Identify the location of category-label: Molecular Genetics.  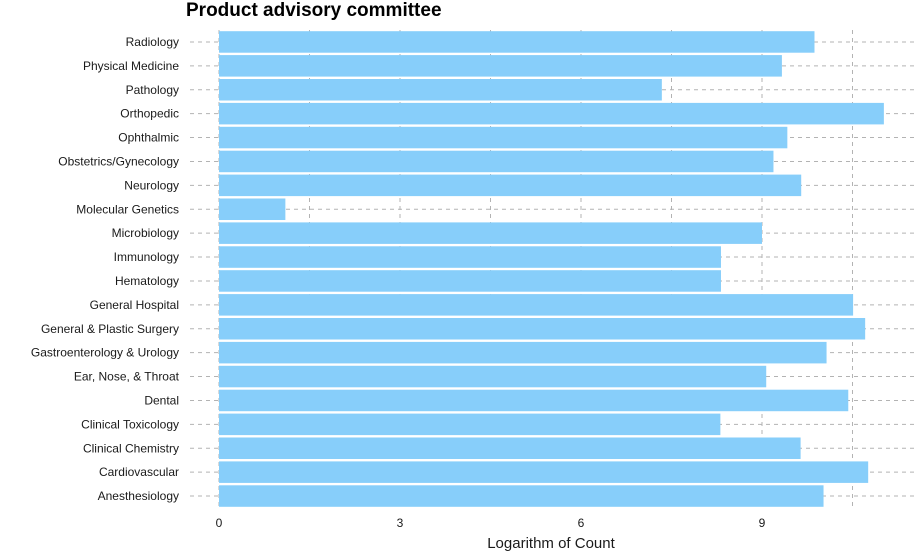
(127, 209).